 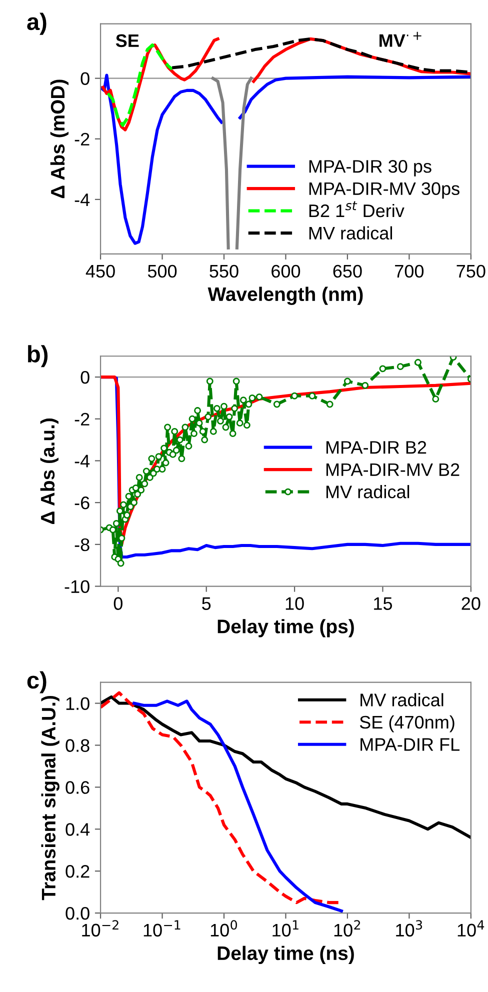 I want to click on y-tick-label: 0.6, so click(x=78, y=787).